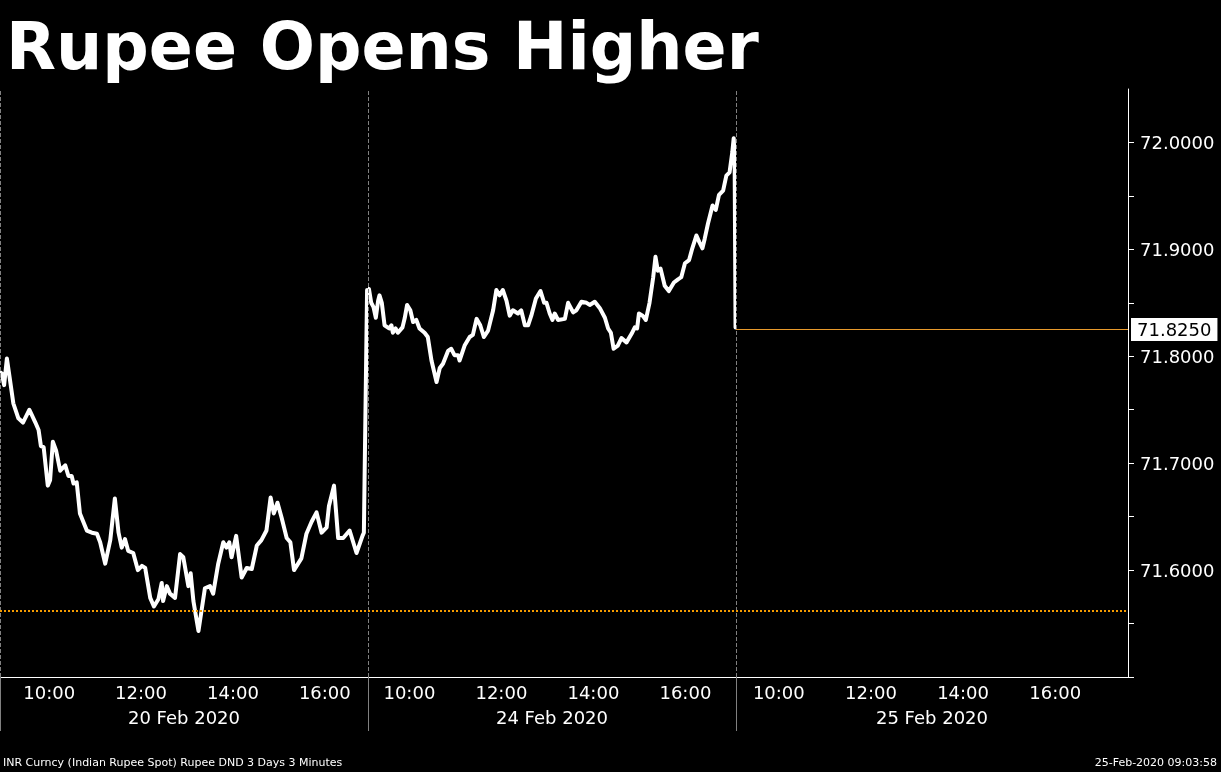  Describe the element at coordinates (1155, 763) in the screenshot. I see `text: 25-Feb-2020 09:03:58` at that location.